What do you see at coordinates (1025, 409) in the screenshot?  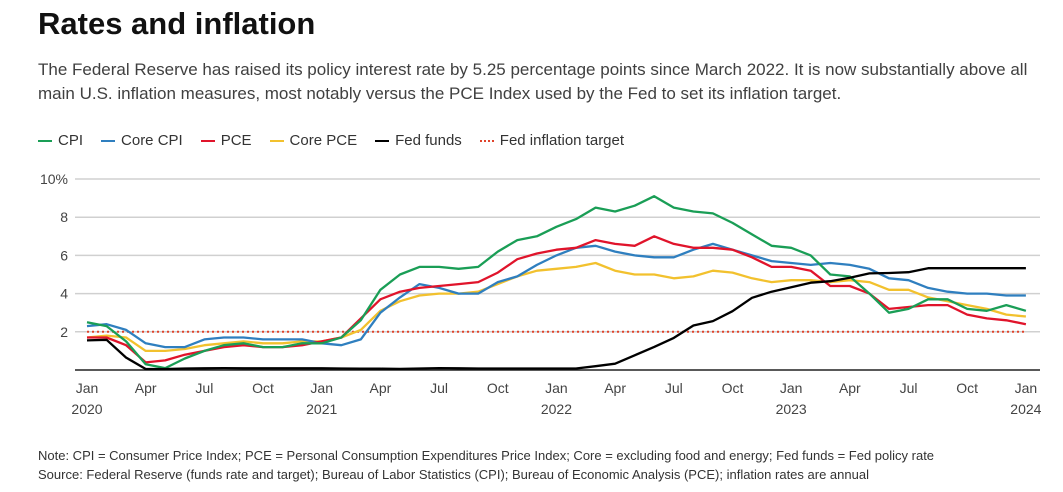 I see `x-tick-year: 2024` at bounding box center [1025, 409].